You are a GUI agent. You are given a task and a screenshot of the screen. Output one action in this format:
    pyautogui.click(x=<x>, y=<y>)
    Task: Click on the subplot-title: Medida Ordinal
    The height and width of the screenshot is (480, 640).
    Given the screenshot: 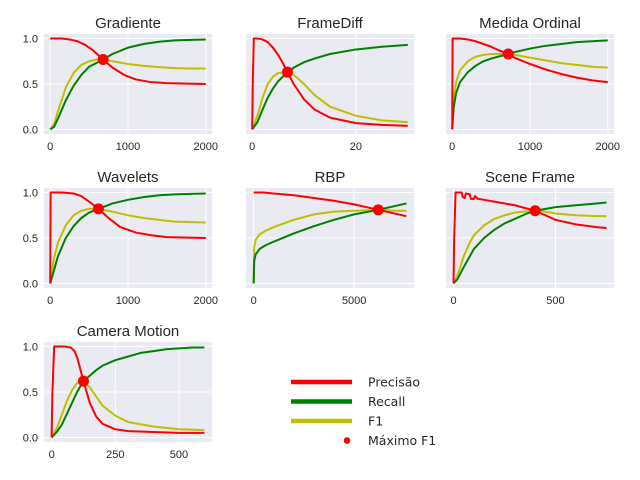 What is the action you would take?
    pyautogui.click(x=530, y=23)
    